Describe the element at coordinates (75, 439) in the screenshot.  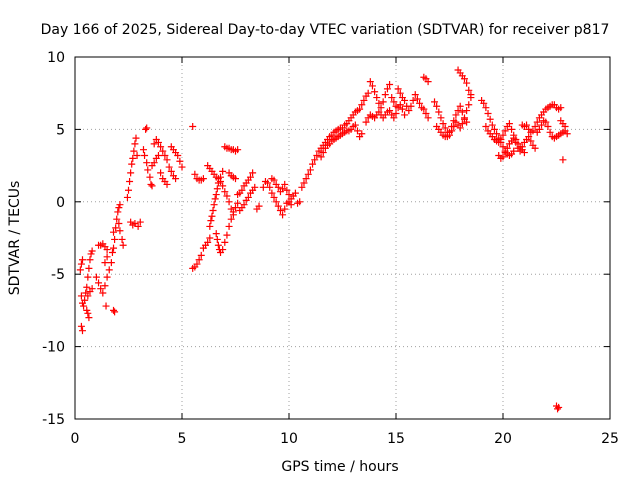
I see `x-tick-label: 0` at that location.